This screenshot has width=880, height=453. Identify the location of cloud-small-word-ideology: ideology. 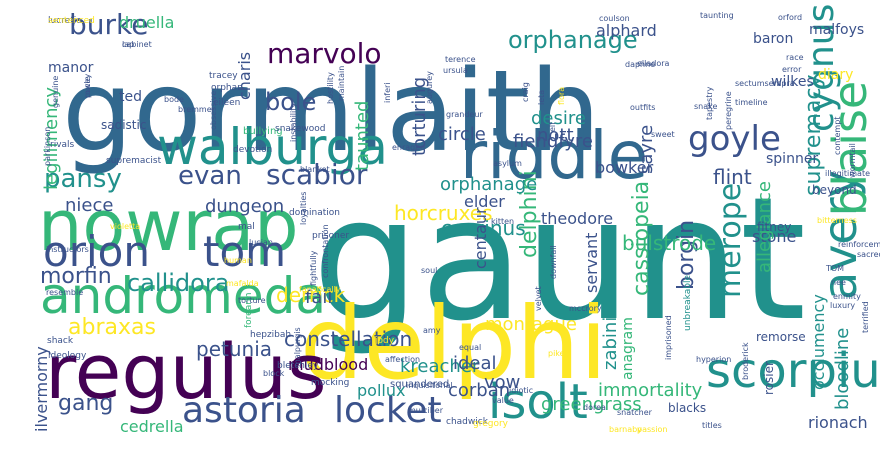
(67, 356).